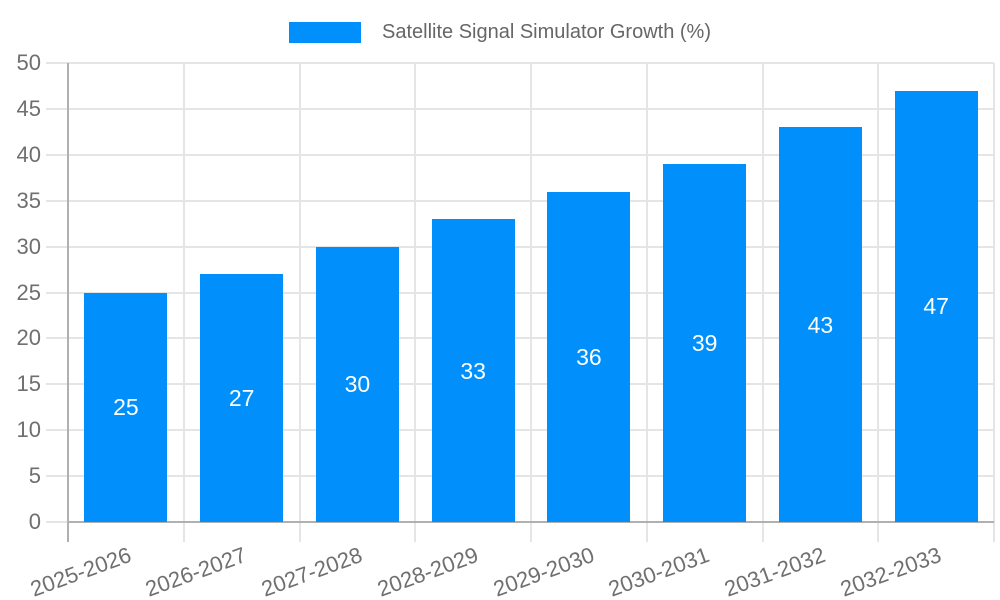 The width and height of the screenshot is (1000, 600). I want to click on x-axis-category-label: 2029-2030, so click(543, 571).